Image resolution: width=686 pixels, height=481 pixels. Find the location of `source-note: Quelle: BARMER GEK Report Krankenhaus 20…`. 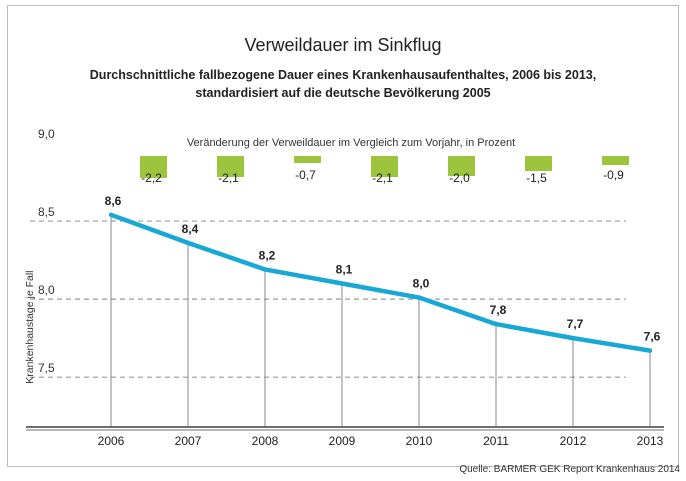

source-note: Quelle: BARMER GEK Report Krankenhaus 20… is located at coordinates (569, 469).